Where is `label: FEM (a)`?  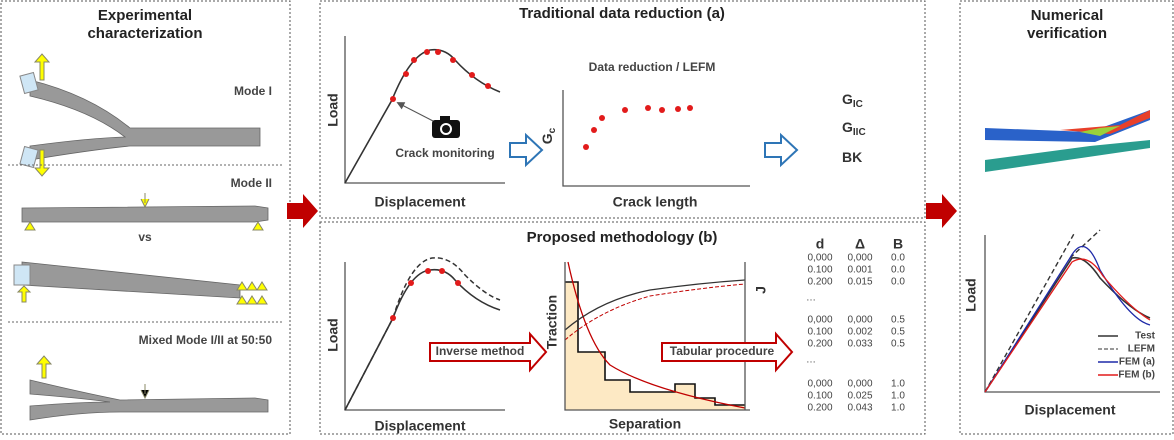
label: FEM (a) is located at coordinates (1137, 362).